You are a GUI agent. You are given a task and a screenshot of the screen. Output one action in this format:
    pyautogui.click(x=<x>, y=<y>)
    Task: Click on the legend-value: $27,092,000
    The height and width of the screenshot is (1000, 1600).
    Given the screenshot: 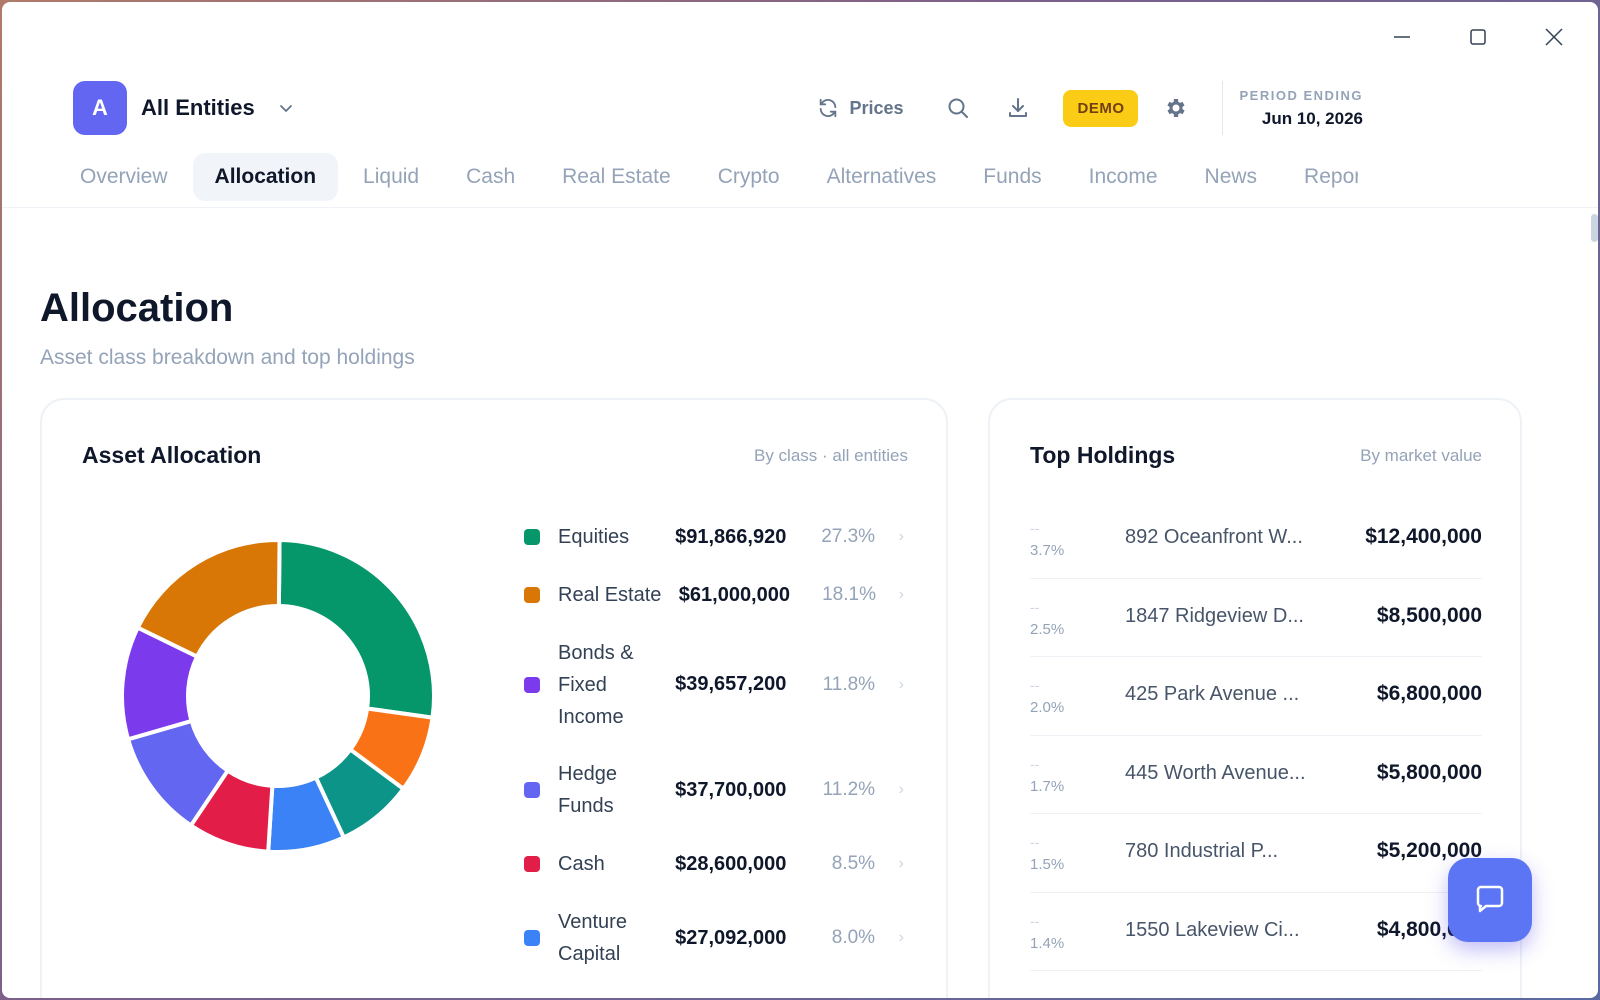 What is the action you would take?
    pyautogui.click(x=731, y=937)
    